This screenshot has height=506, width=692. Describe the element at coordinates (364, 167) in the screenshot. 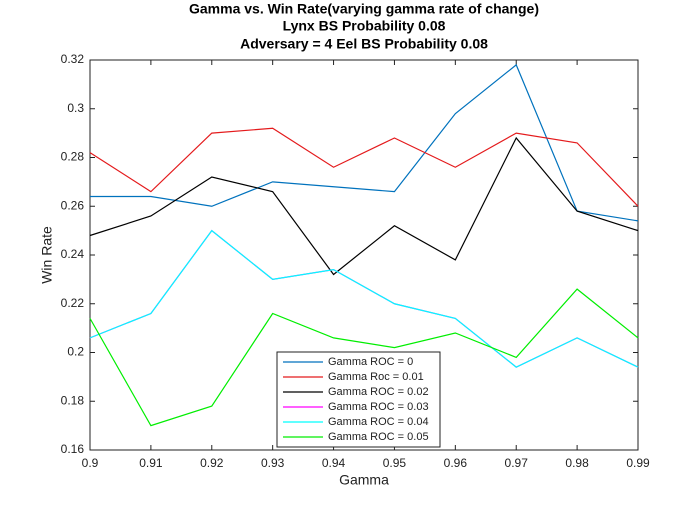

I see `series-line` at that location.